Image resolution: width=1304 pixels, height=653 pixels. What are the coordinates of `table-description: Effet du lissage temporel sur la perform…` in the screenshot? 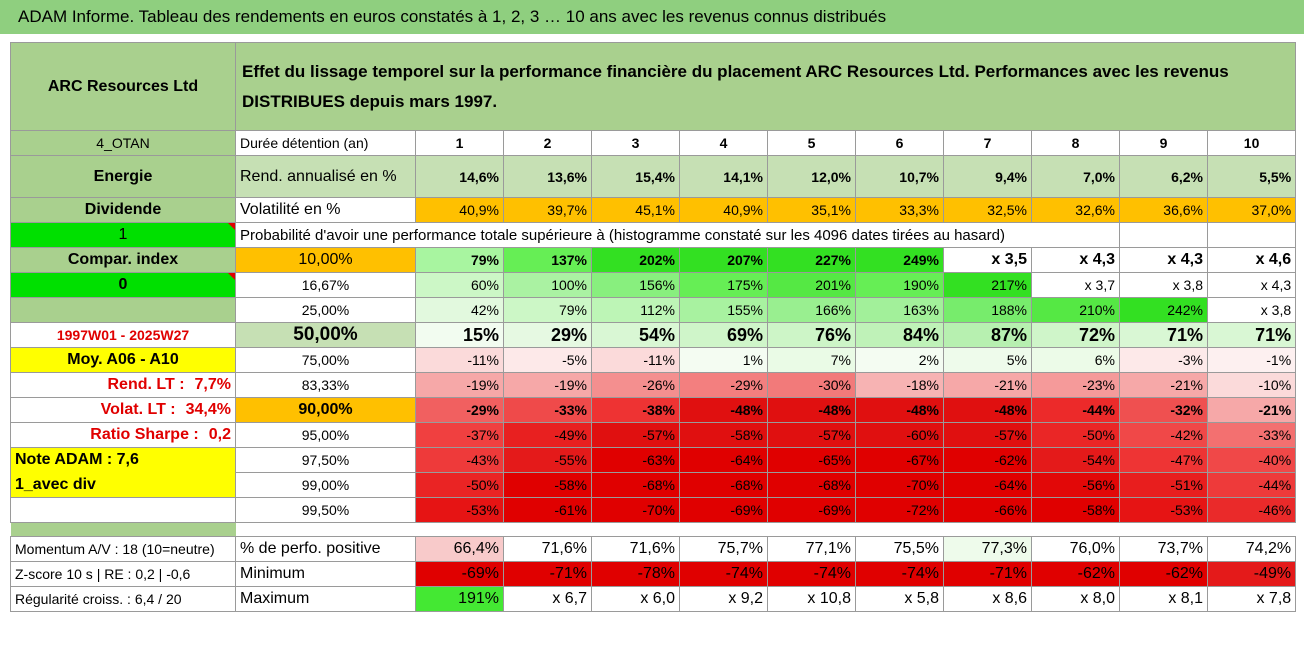 It's located at (765, 86).